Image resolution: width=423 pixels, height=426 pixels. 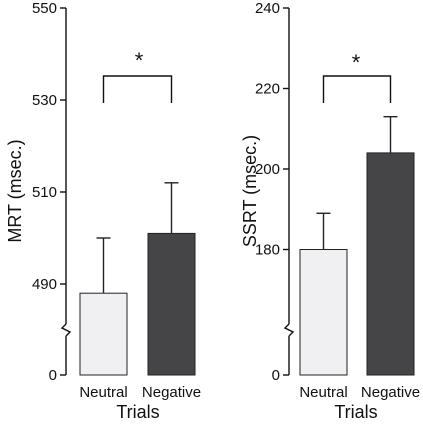 I want to click on mrt-bar-negative, so click(x=171, y=304).